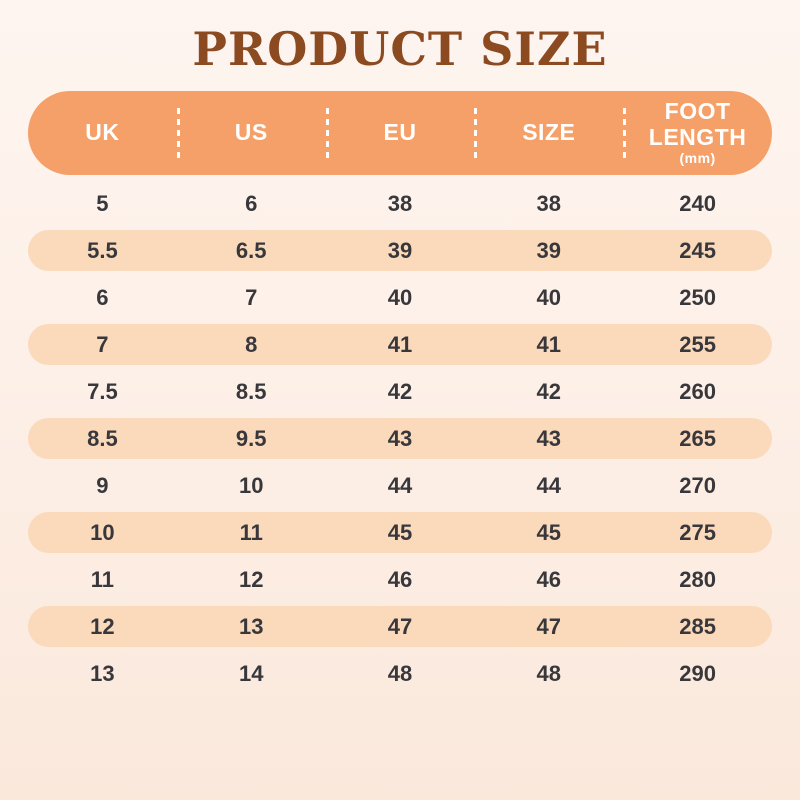 This screenshot has width=800, height=800. I want to click on table-cell: 255, so click(697, 344).